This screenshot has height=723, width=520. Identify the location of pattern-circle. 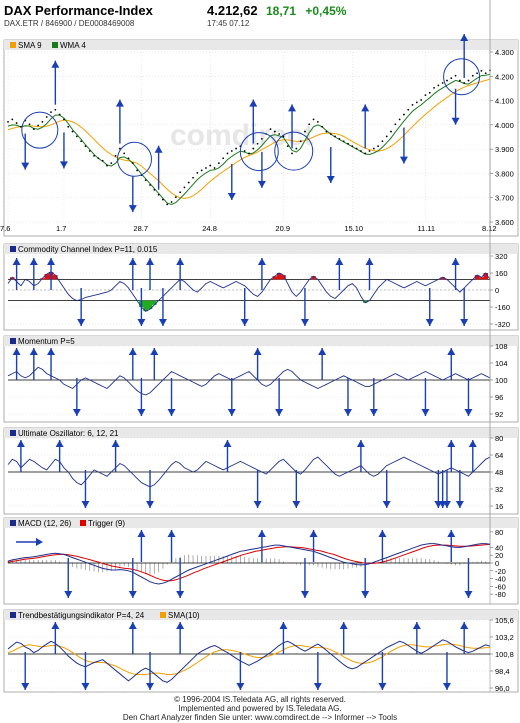
(40, 130).